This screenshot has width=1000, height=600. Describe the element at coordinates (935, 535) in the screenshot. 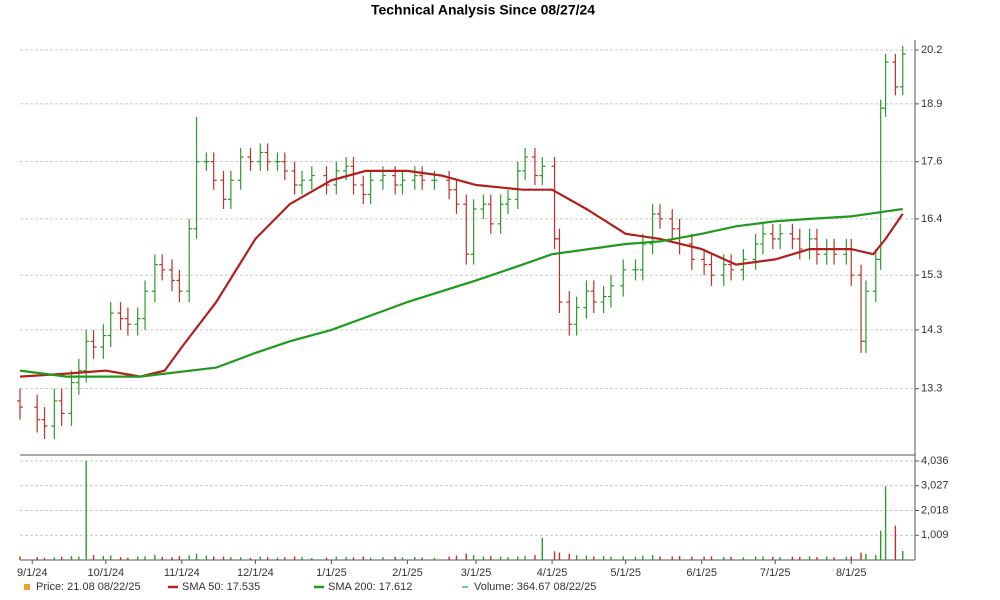

I see `y-tick-label: 1,009` at that location.